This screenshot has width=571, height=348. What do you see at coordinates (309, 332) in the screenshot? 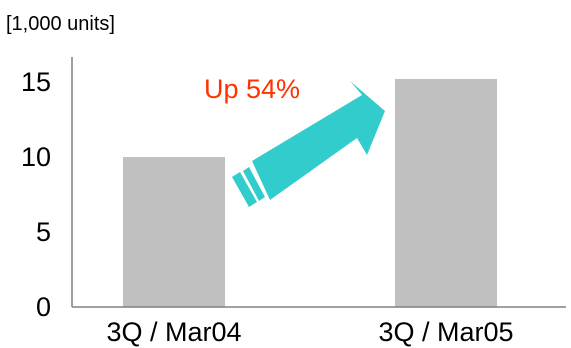
I see `category-labels: 3Q / Mar04 3Q / Mar05` at bounding box center [309, 332].